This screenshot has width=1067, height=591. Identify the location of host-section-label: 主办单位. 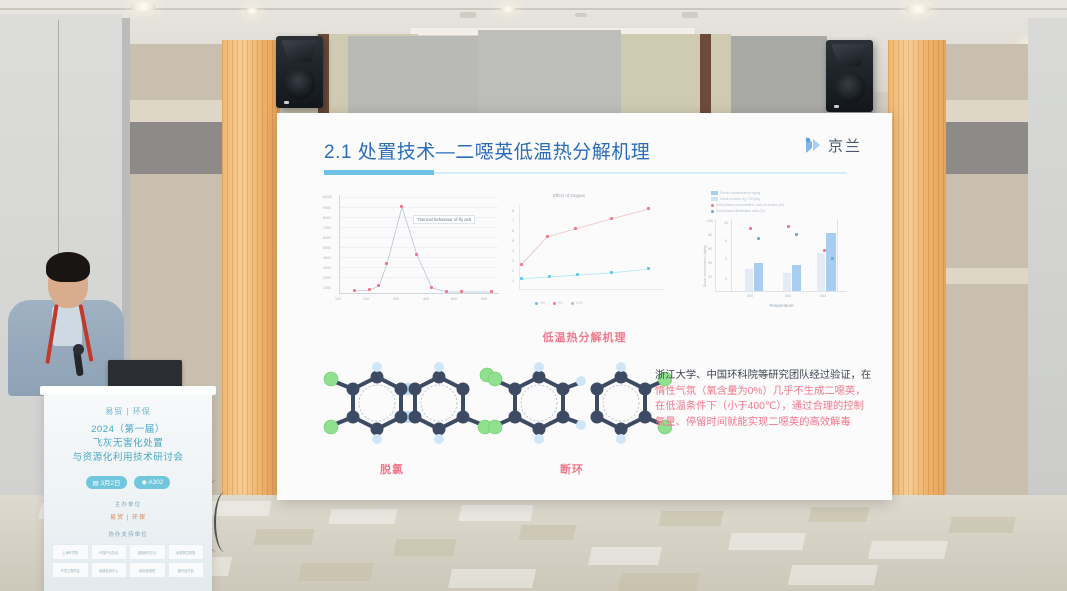
(128, 505).